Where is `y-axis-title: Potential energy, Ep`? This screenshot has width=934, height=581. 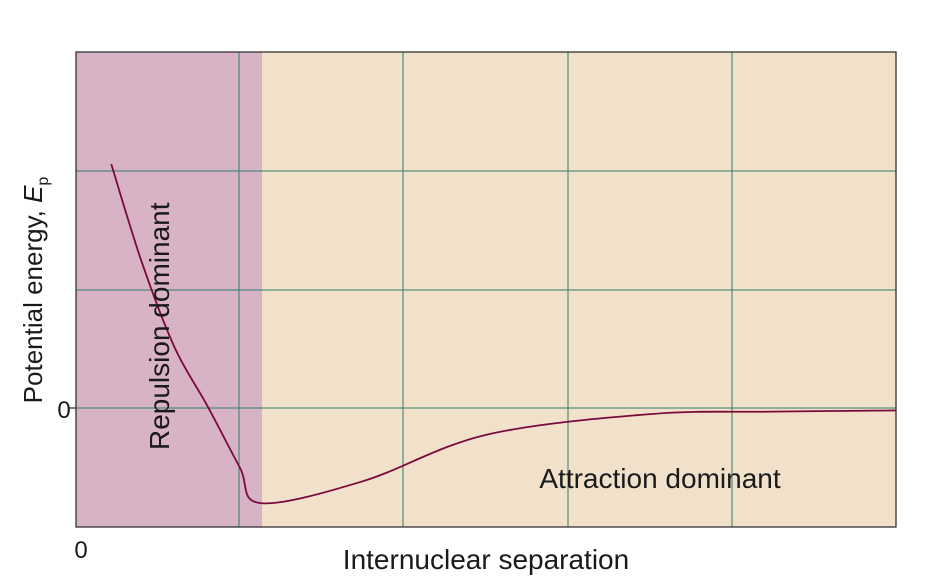
y-axis-title: Potential energy, Ep is located at coordinates (35, 290).